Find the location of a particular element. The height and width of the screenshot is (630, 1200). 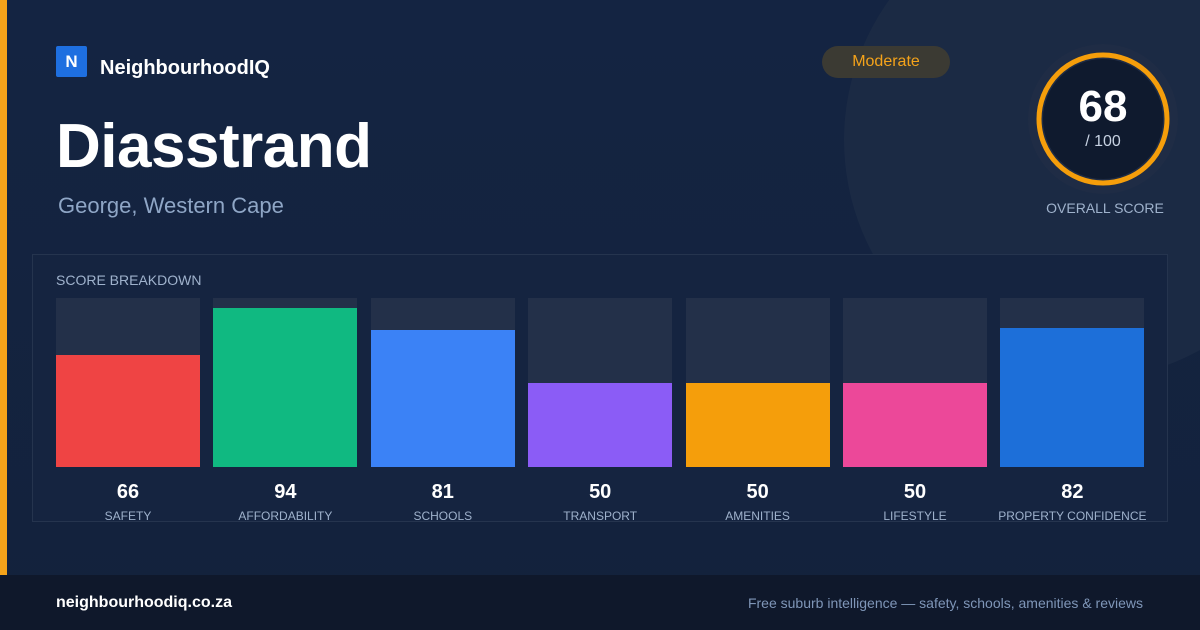

bar-column: 50 AMENITIES is located at coordinates (757, 410).